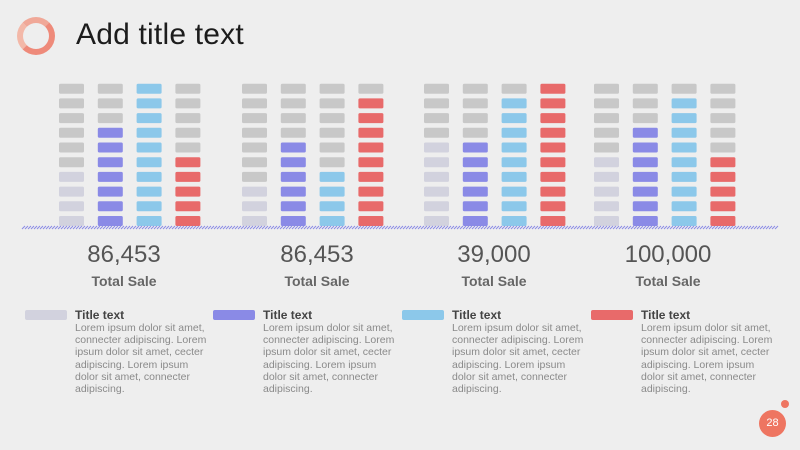  What do you see at coordinates (668, 254) in the screenshot?
I see `stat-value: 100,000` at bounding box center [668, 254].